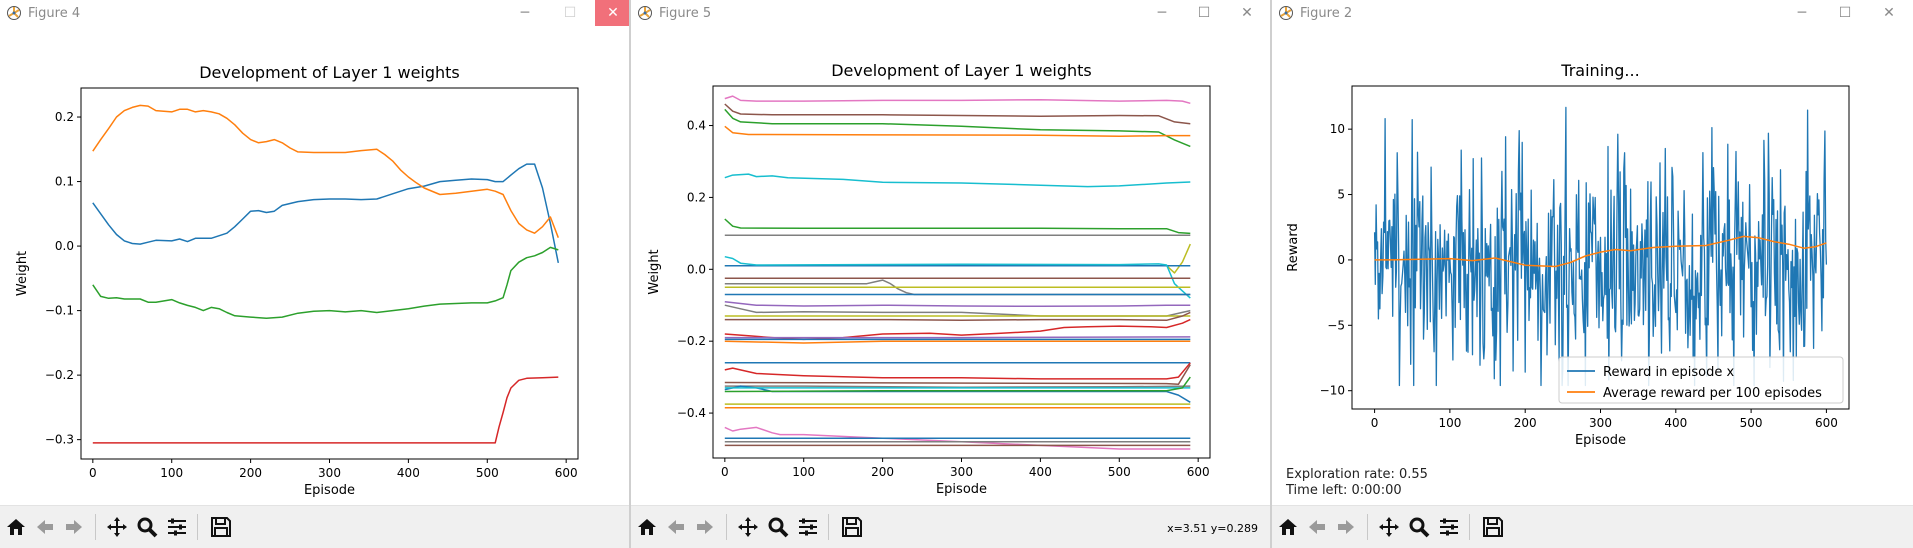  I want to click on minimize-icon: ─, so click(1802, 13).